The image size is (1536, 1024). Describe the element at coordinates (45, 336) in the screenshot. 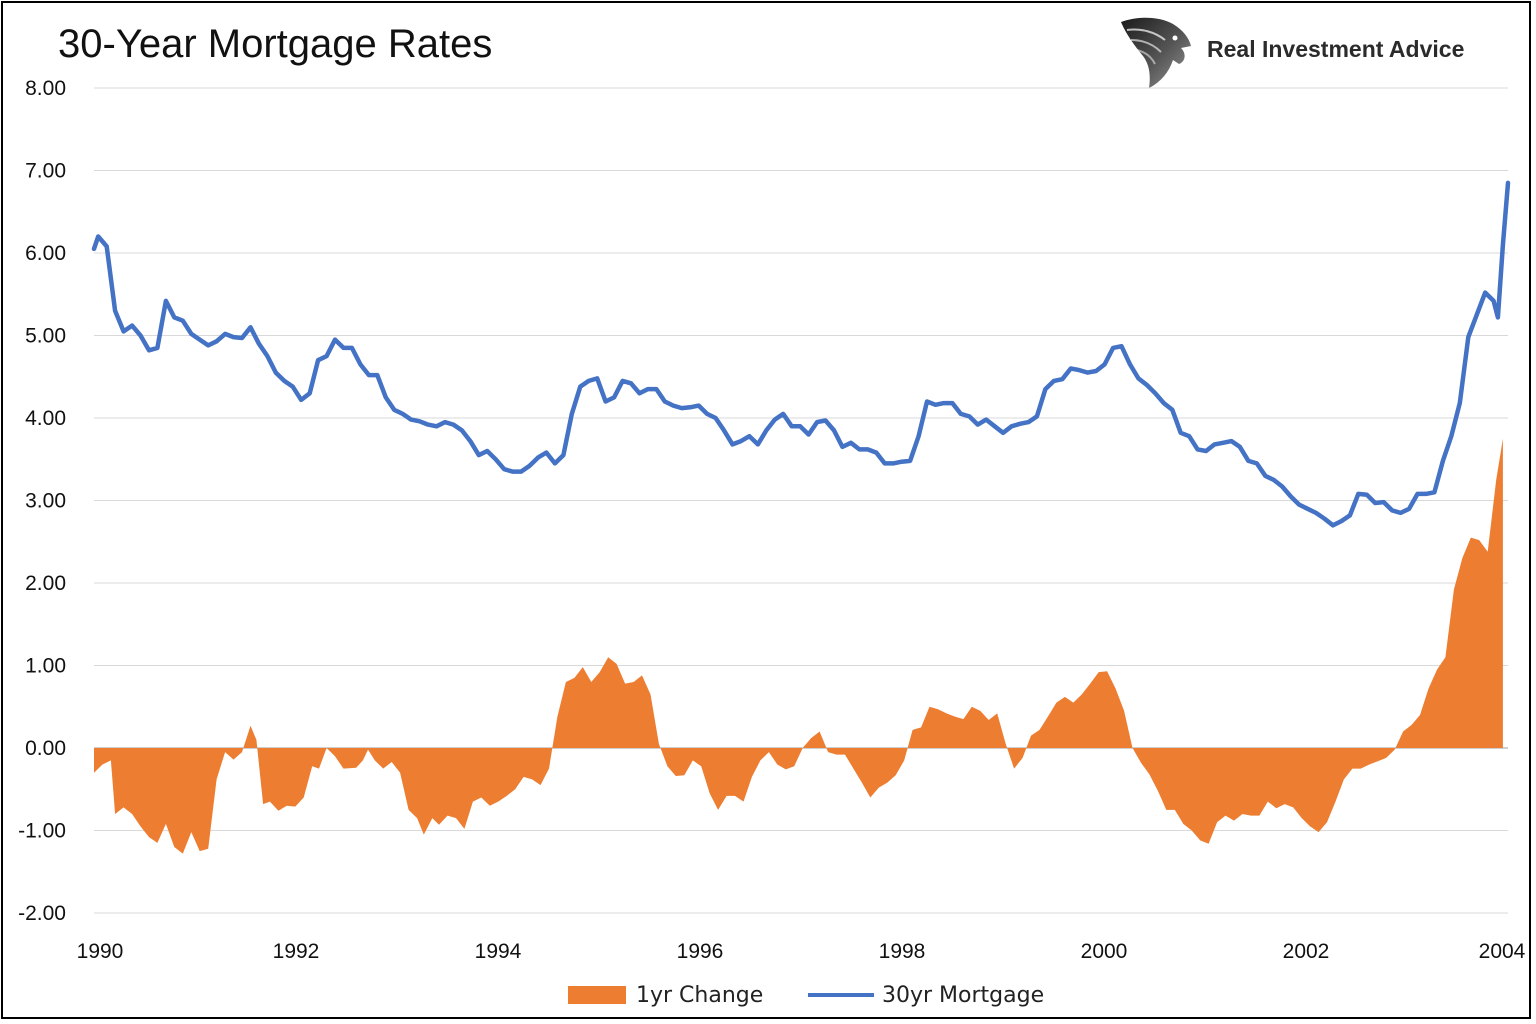

I see `y-tick-label: 5.00` at that location.